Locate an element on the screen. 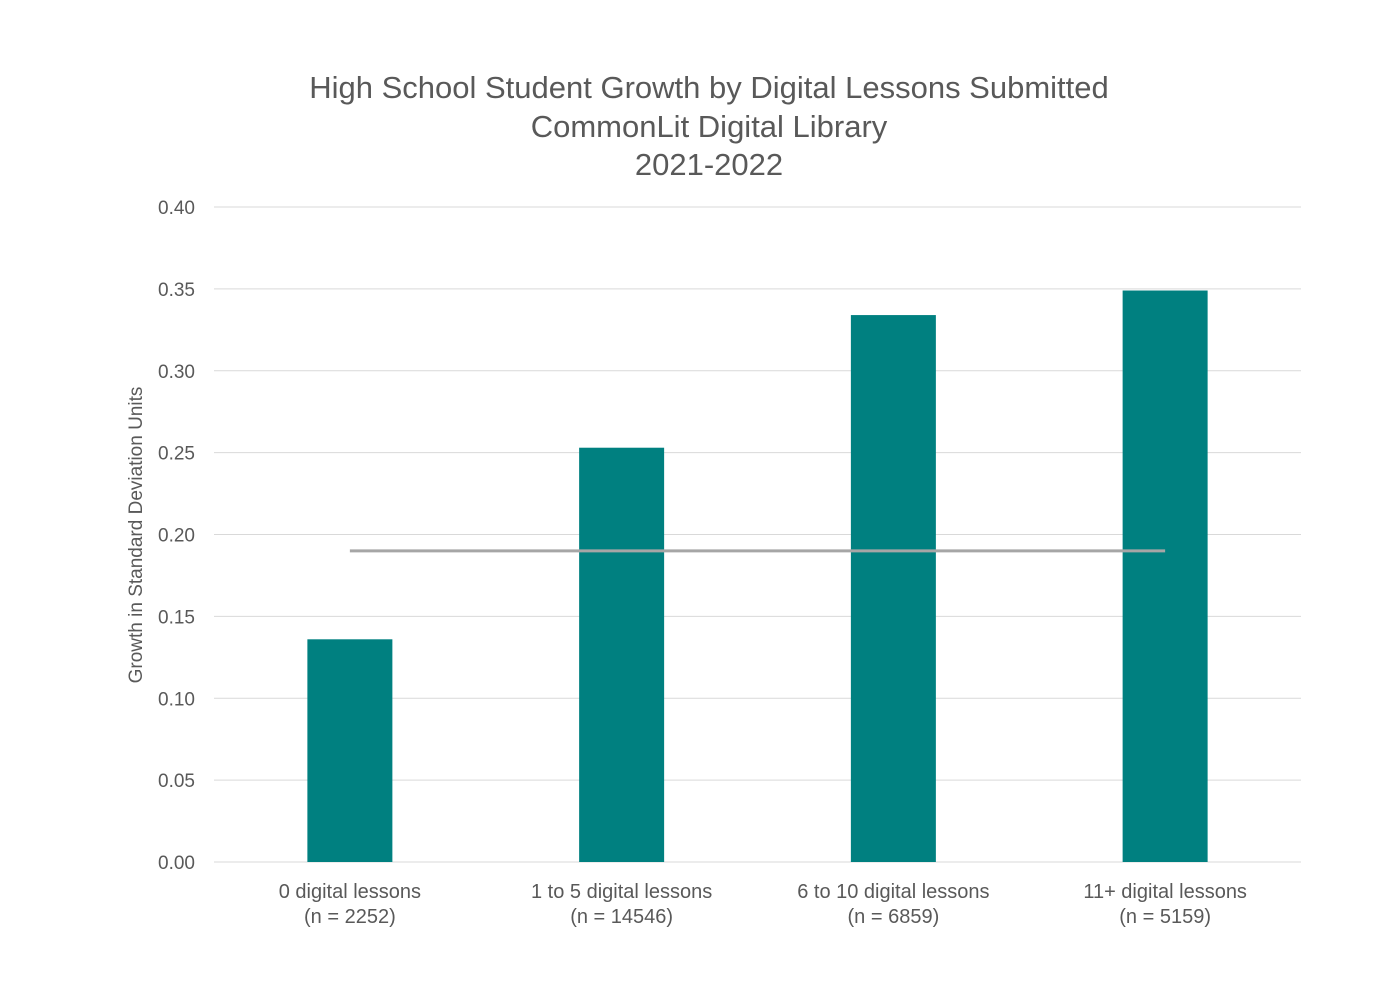  x-category-sample-size: (n = 2252) is located at coordinates (350, 917).